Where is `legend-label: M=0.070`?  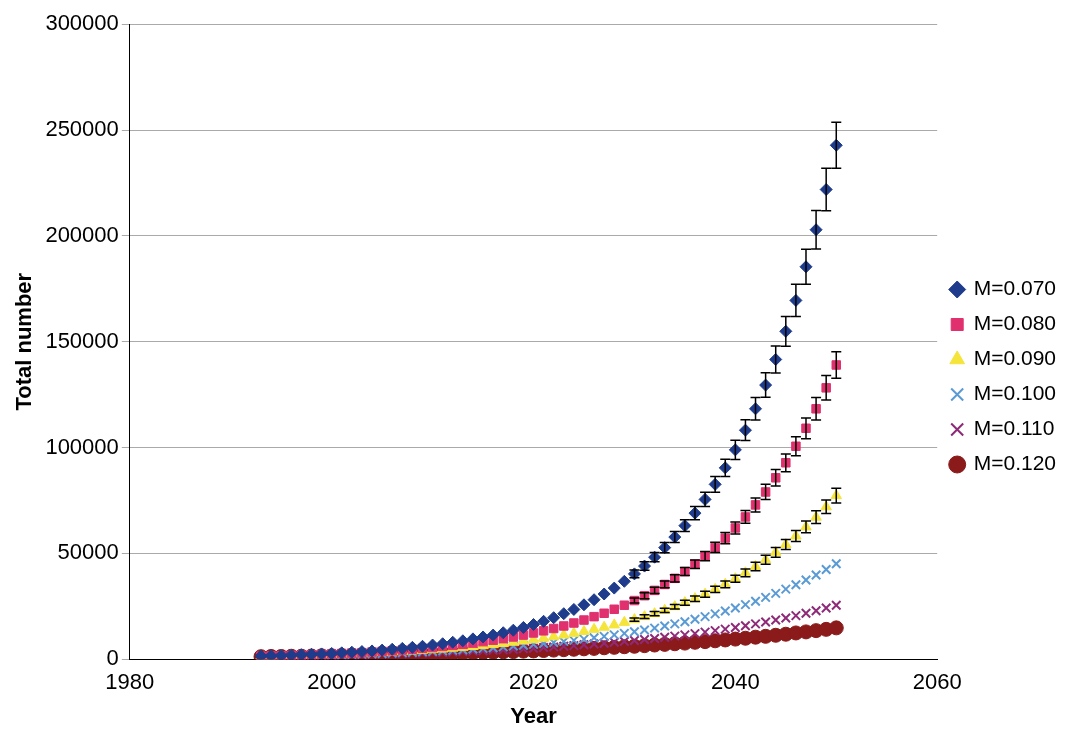
legend-label: M=0.070 is located at coordinates (1014, 288).